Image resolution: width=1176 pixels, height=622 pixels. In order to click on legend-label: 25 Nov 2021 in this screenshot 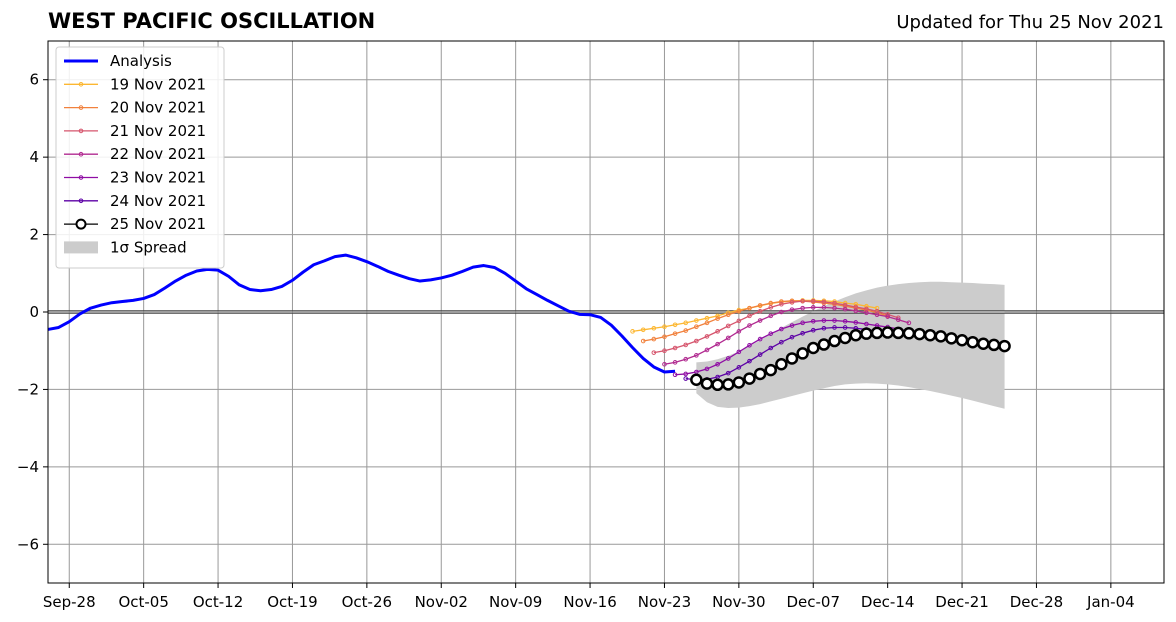, I will do `click(158, 224)`.